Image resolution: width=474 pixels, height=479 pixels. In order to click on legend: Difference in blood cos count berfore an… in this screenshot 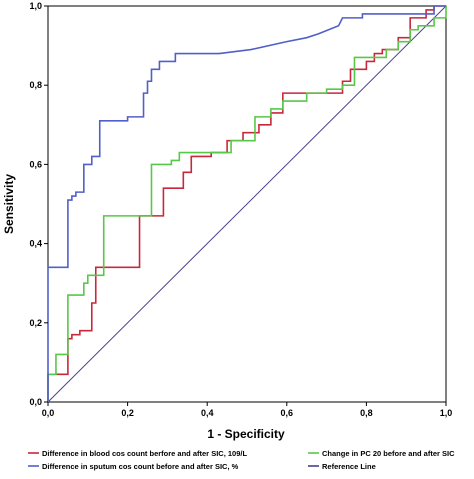, I will do `click(241, 460)`.